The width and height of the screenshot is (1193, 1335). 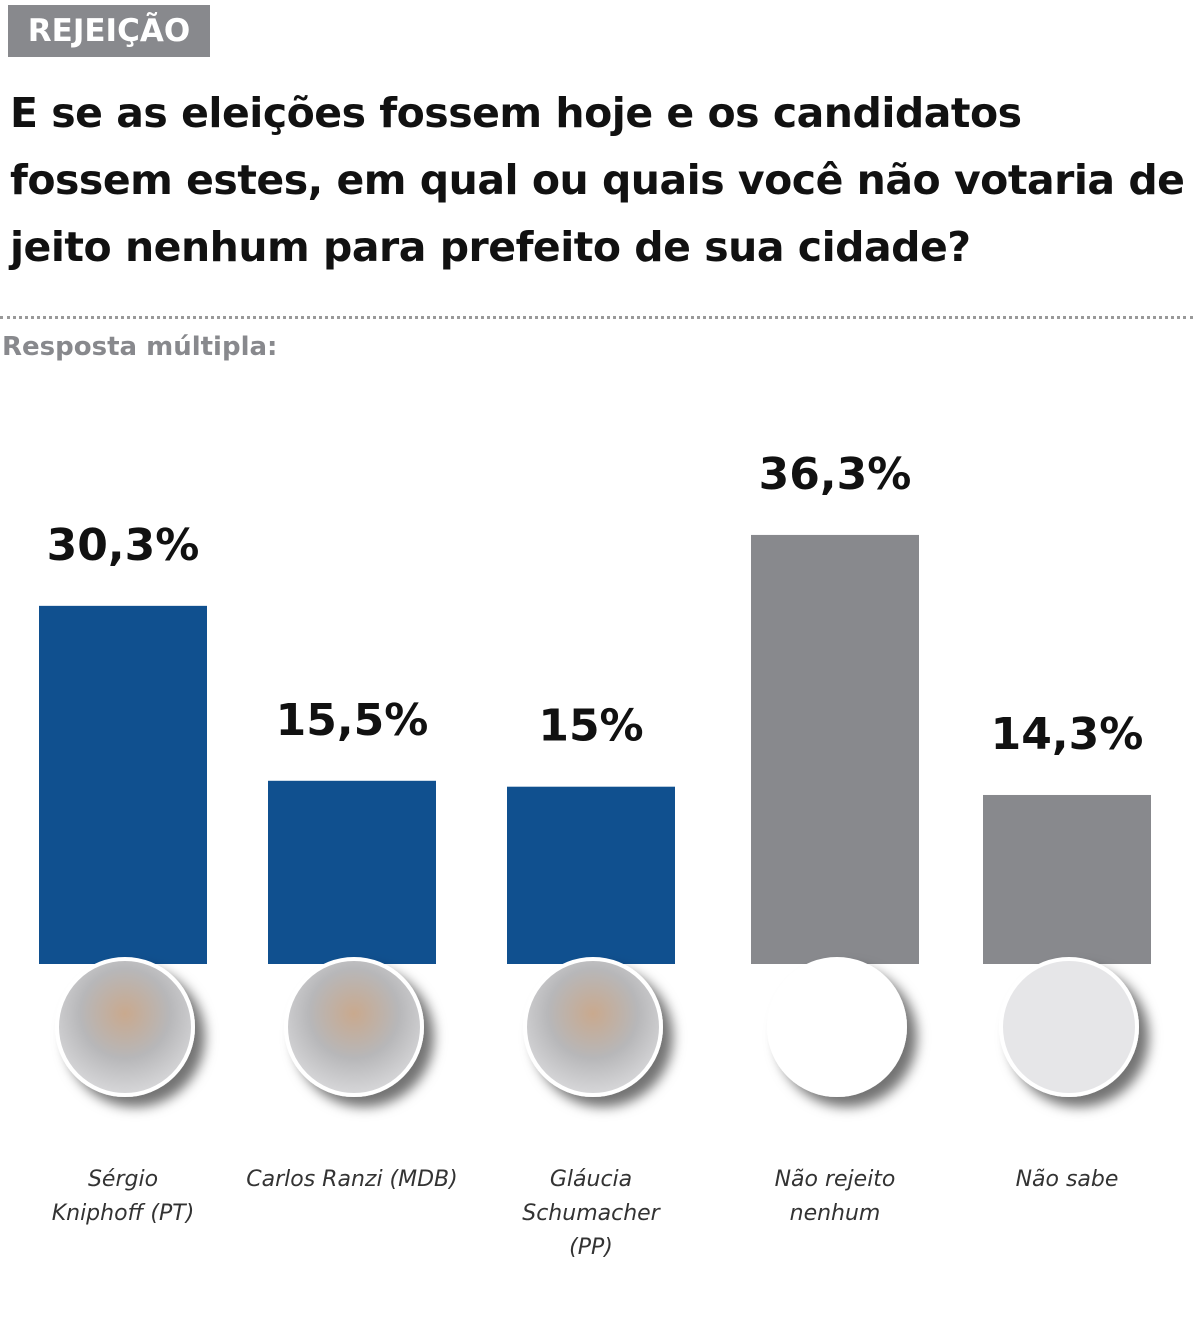 I want to click on x-tick-label: Sérgio Kniphoff (PT), so click(x=123, y=1196).